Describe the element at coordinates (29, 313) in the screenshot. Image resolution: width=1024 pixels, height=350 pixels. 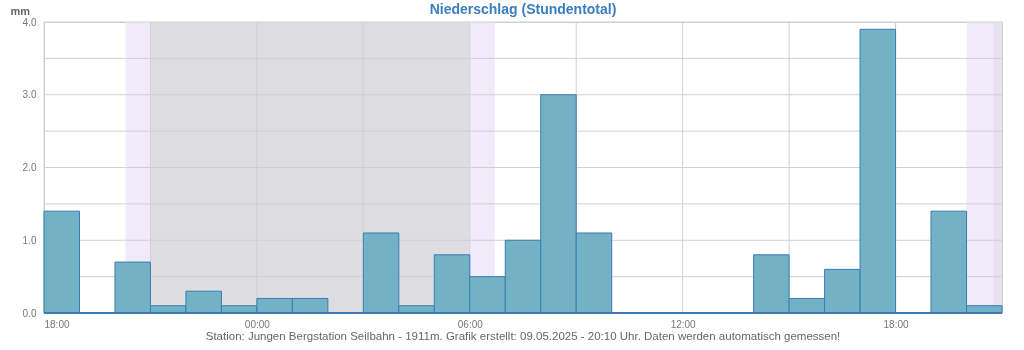
I see `y-tick-label: 0.0` at that location.